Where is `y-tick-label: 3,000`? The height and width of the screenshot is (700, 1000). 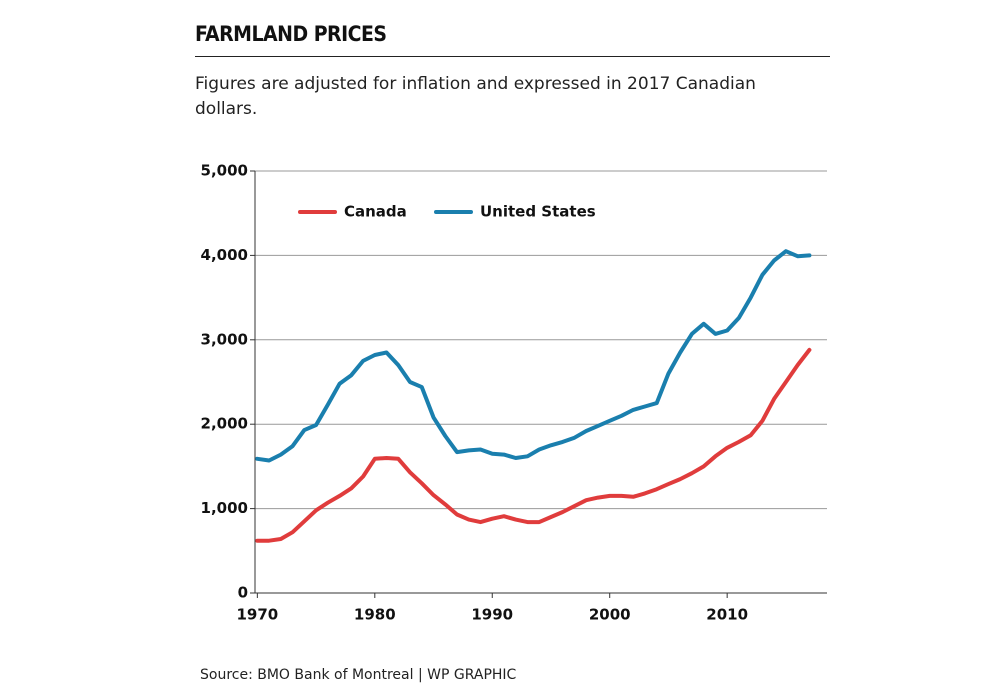 y-tick-label: 3,000 is located at coordinates (224, 339).